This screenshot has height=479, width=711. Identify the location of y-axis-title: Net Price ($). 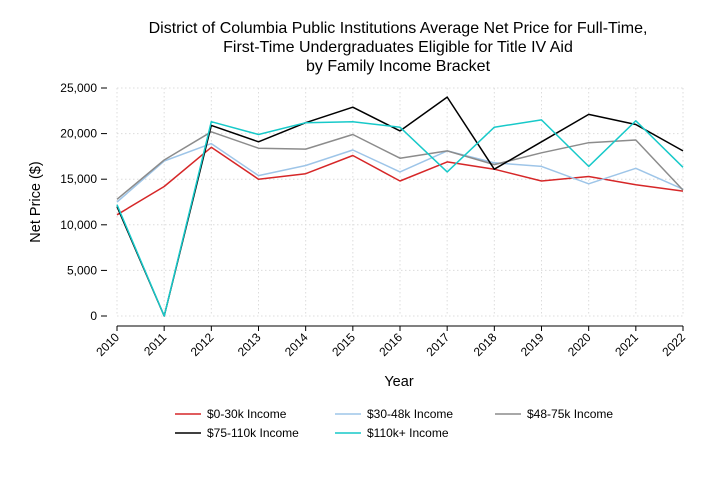
(36, 201).